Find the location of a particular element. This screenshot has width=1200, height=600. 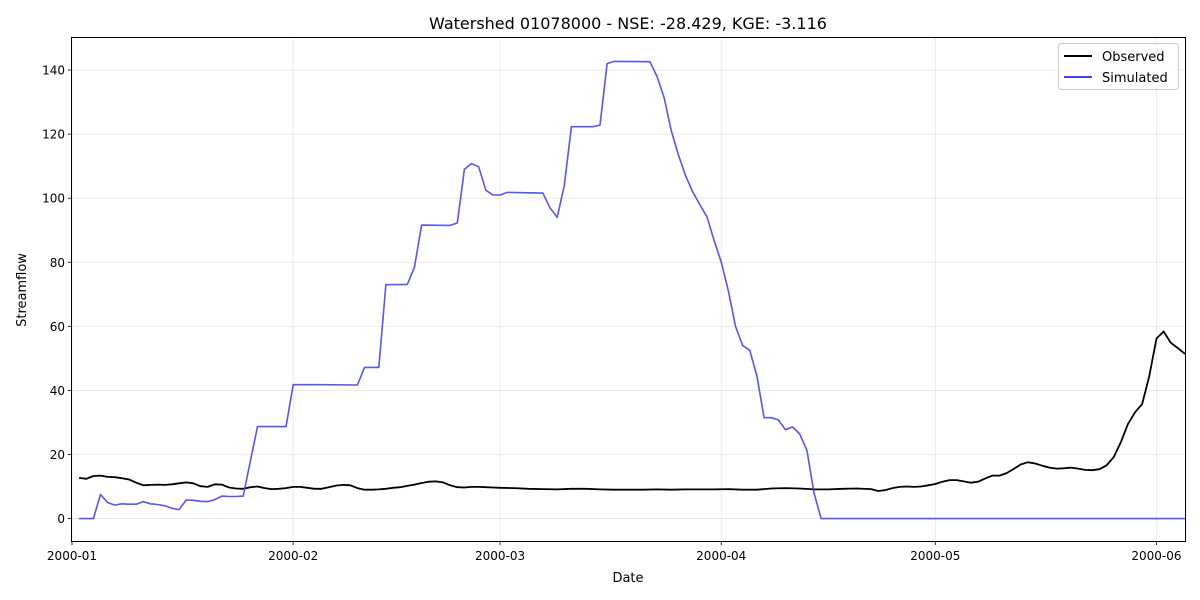

y-tick-label: 120 is located at coordinates (53, 135).